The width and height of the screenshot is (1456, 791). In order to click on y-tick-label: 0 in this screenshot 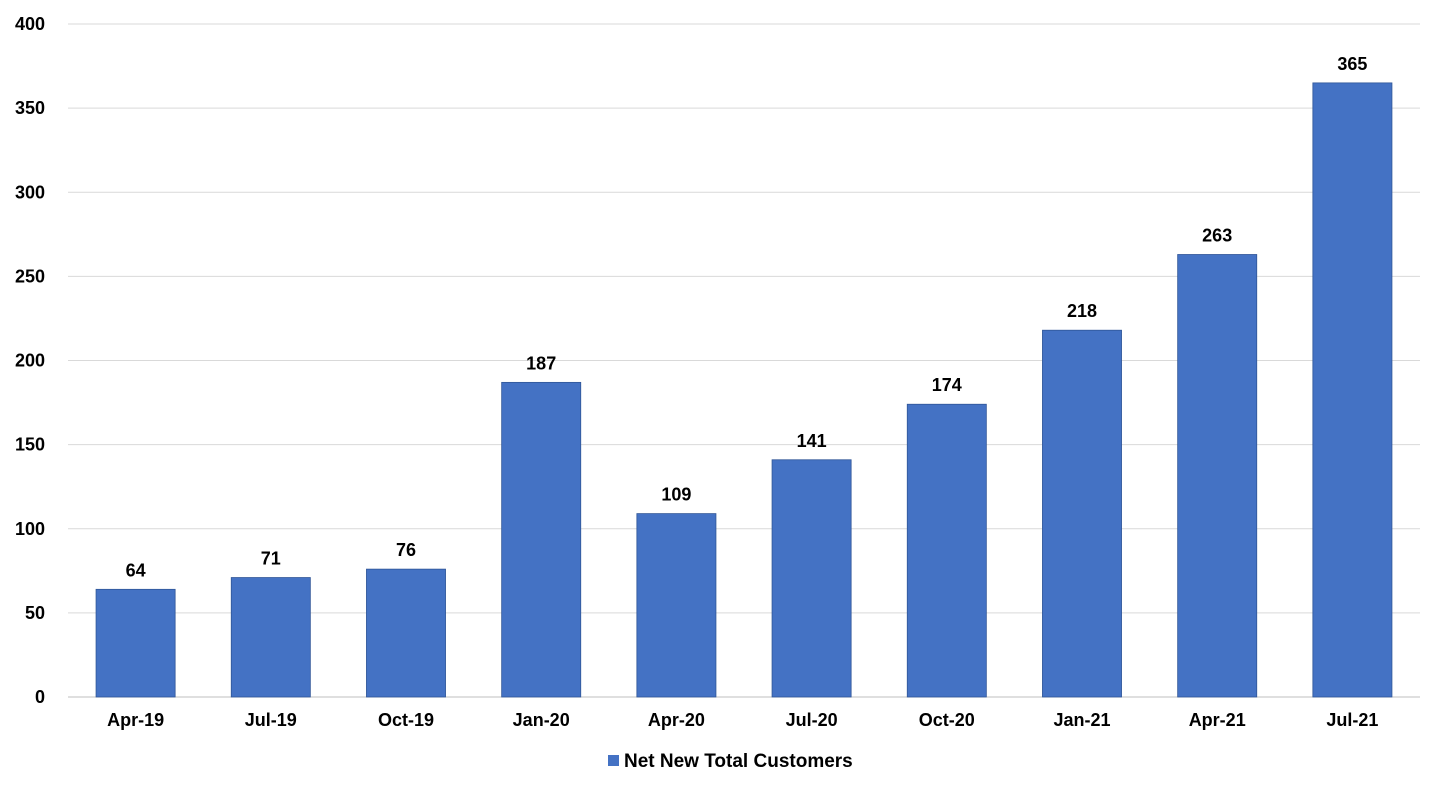, I will do `click(40, 697)`.